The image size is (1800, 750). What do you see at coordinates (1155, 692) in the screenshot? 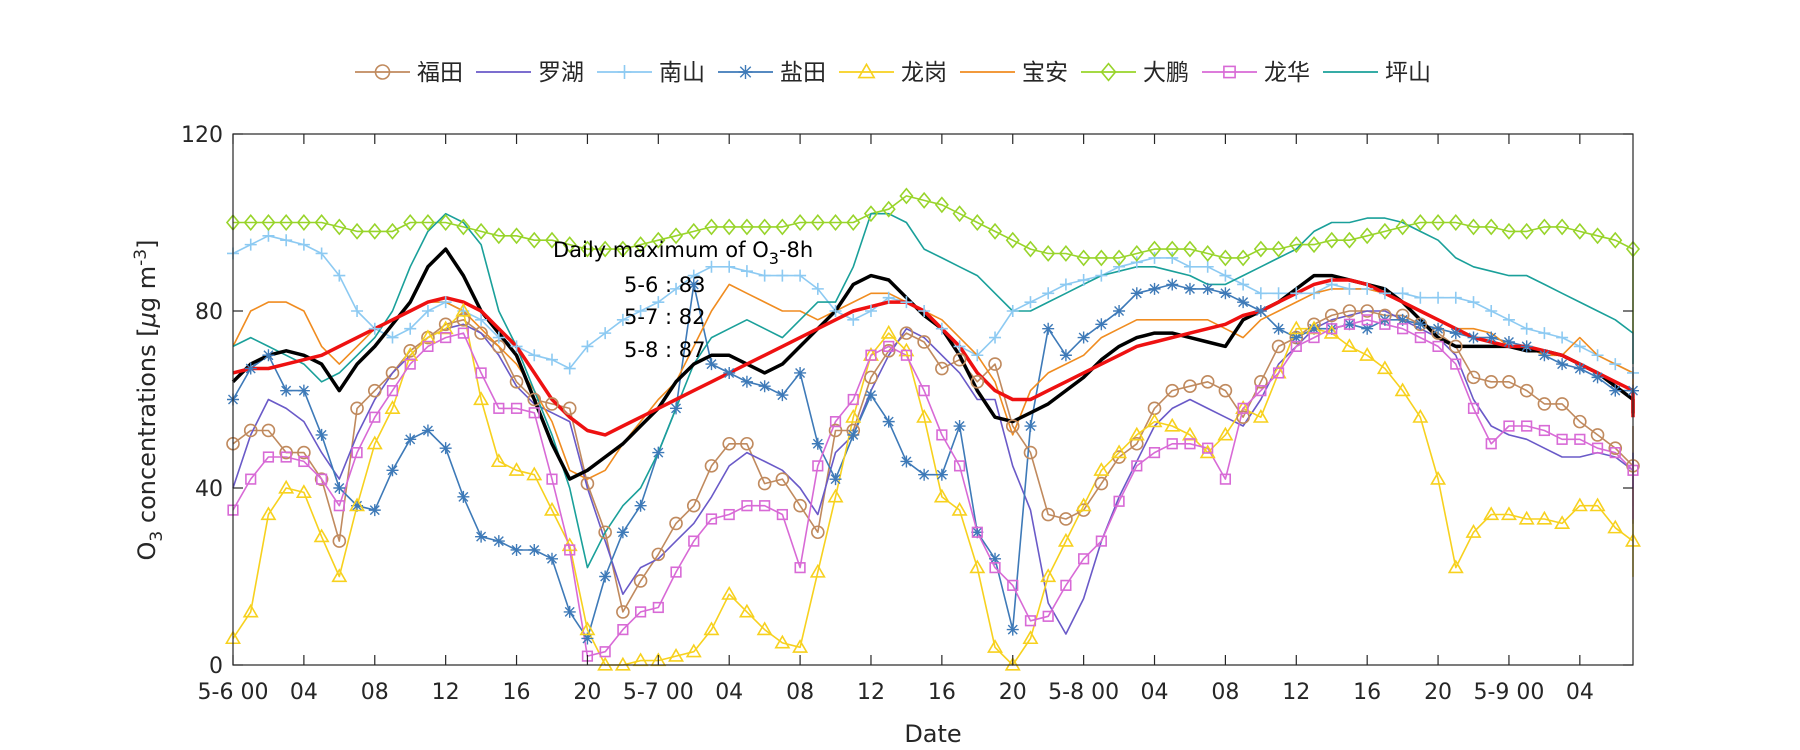
I see `x-tick-label-13: 04` at bounding box center [1155, 692].